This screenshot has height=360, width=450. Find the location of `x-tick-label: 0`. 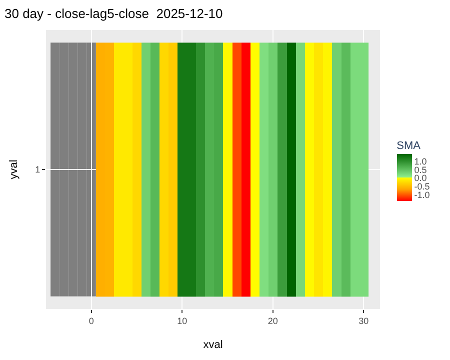

x-tick-label: 0 is located at coordinates (91, 321).